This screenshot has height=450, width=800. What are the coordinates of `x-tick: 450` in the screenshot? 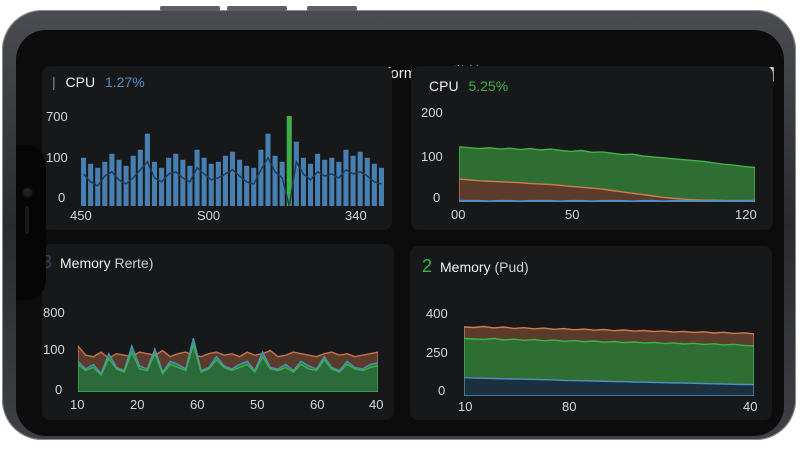 It's located at (81, 215).